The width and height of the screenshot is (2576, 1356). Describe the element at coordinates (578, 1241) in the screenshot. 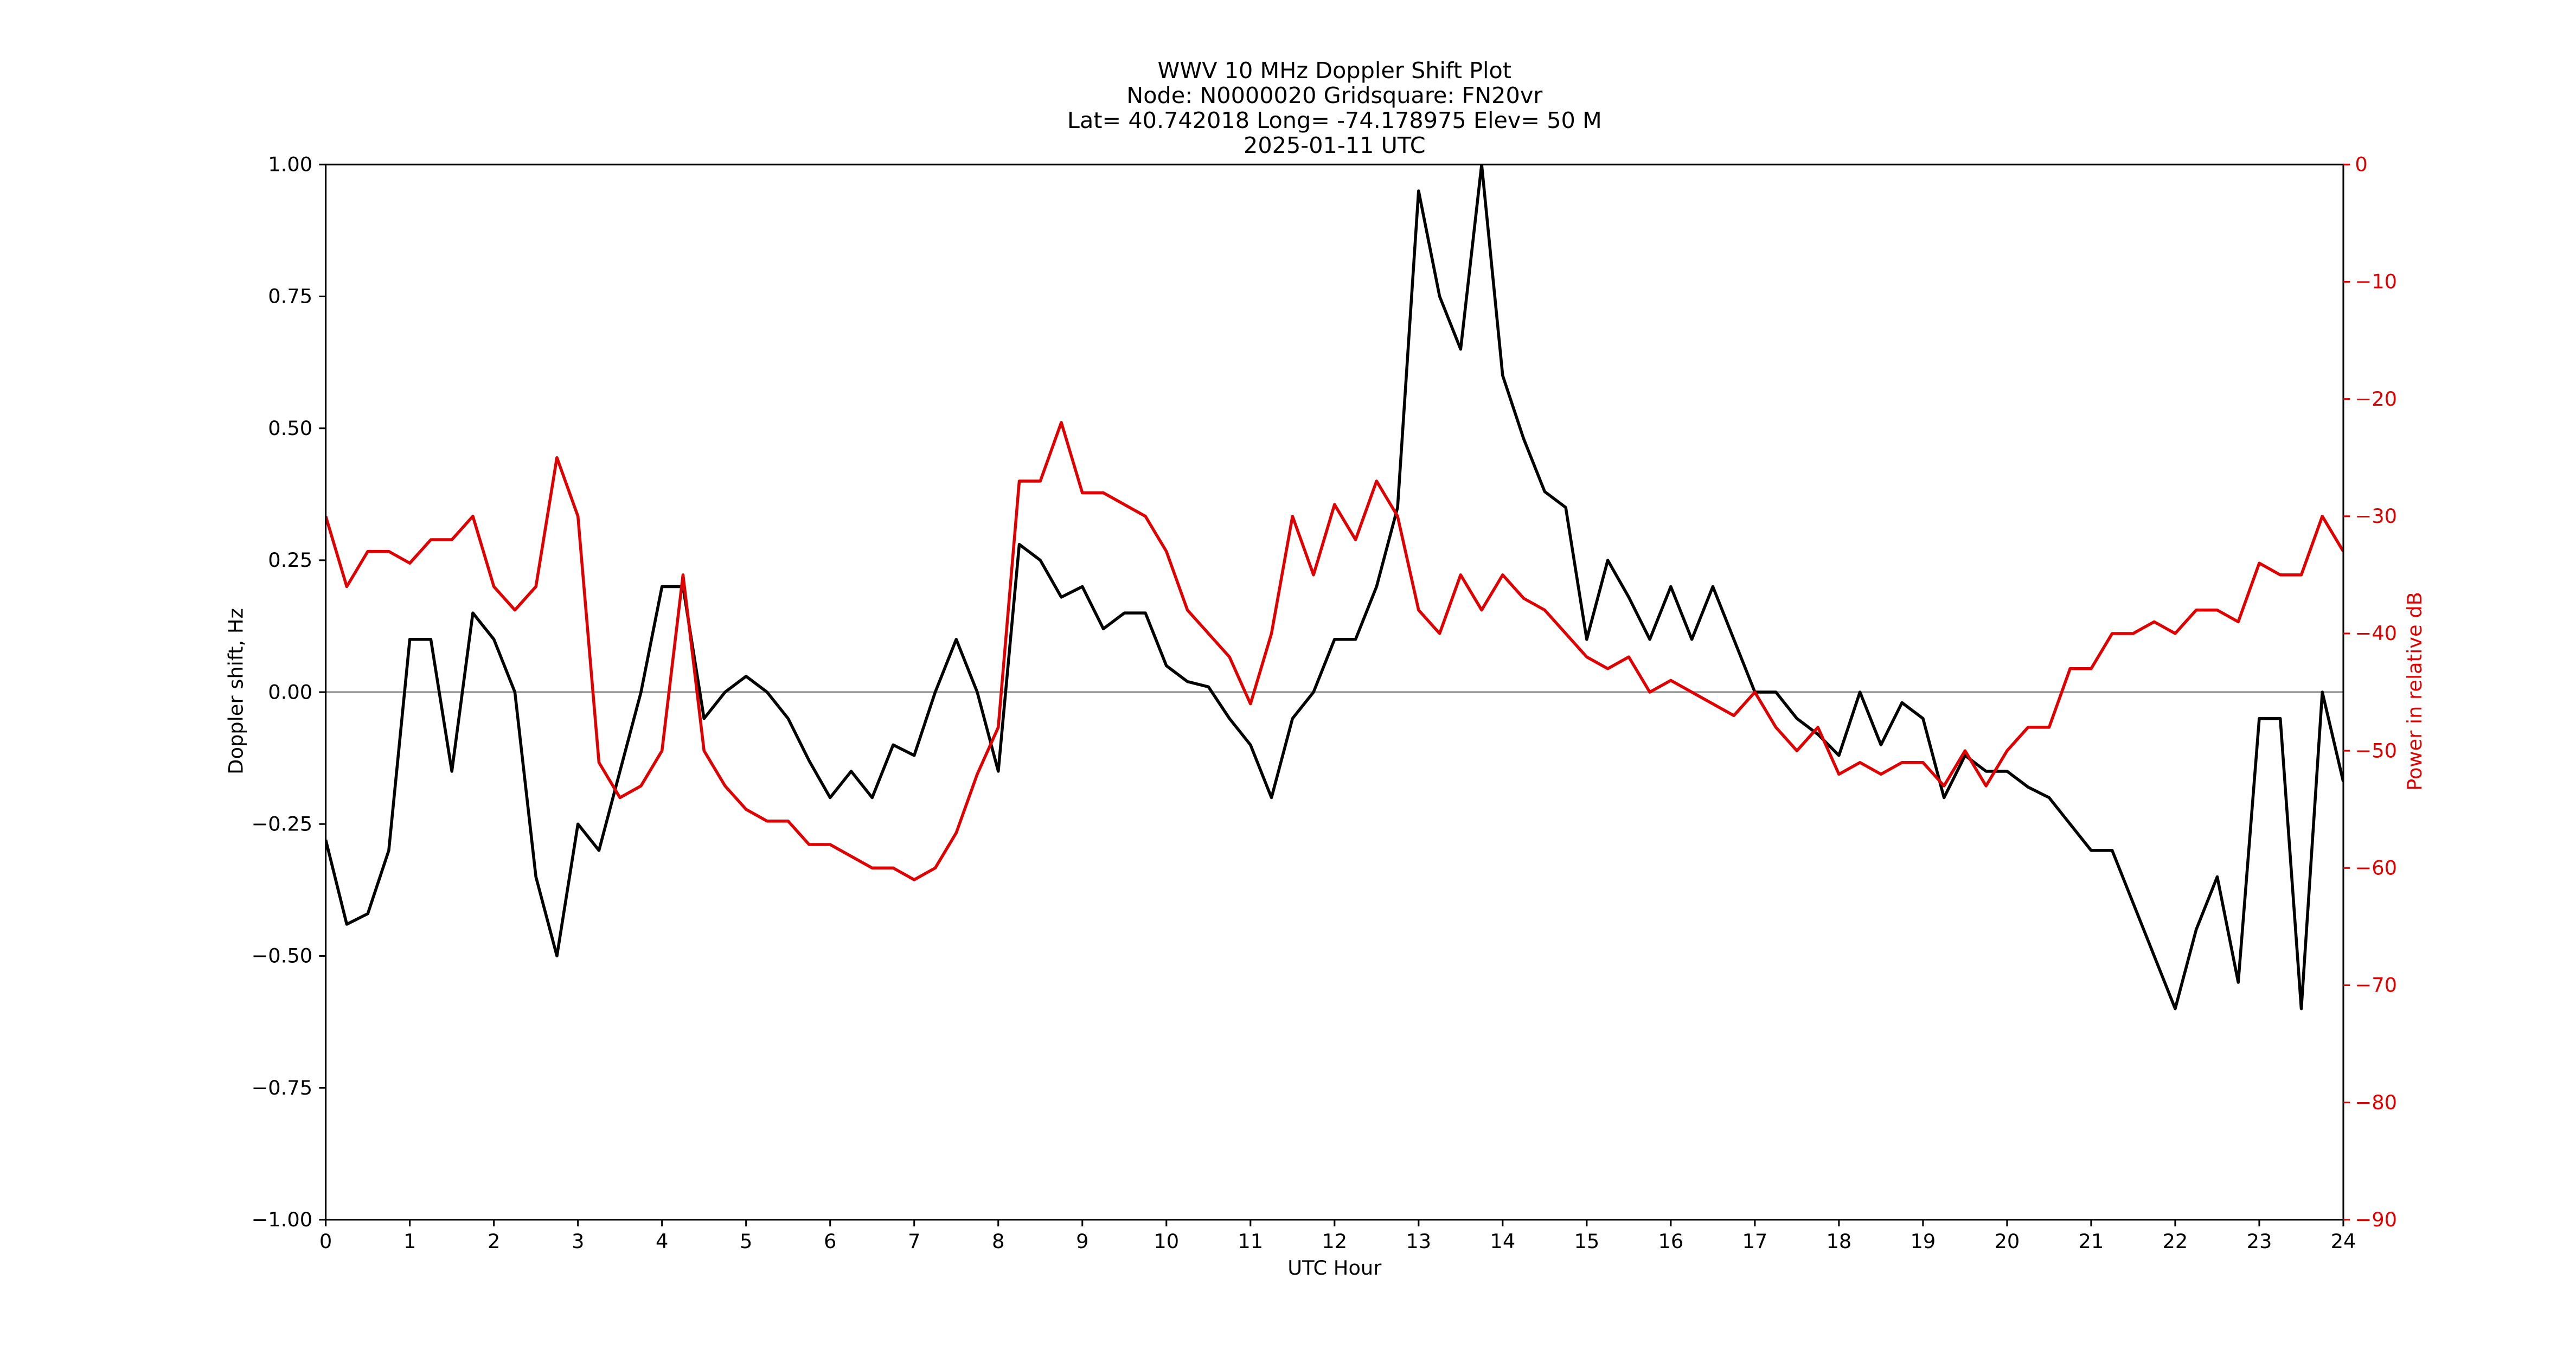

I see `x-tick-label: 3` at that location.